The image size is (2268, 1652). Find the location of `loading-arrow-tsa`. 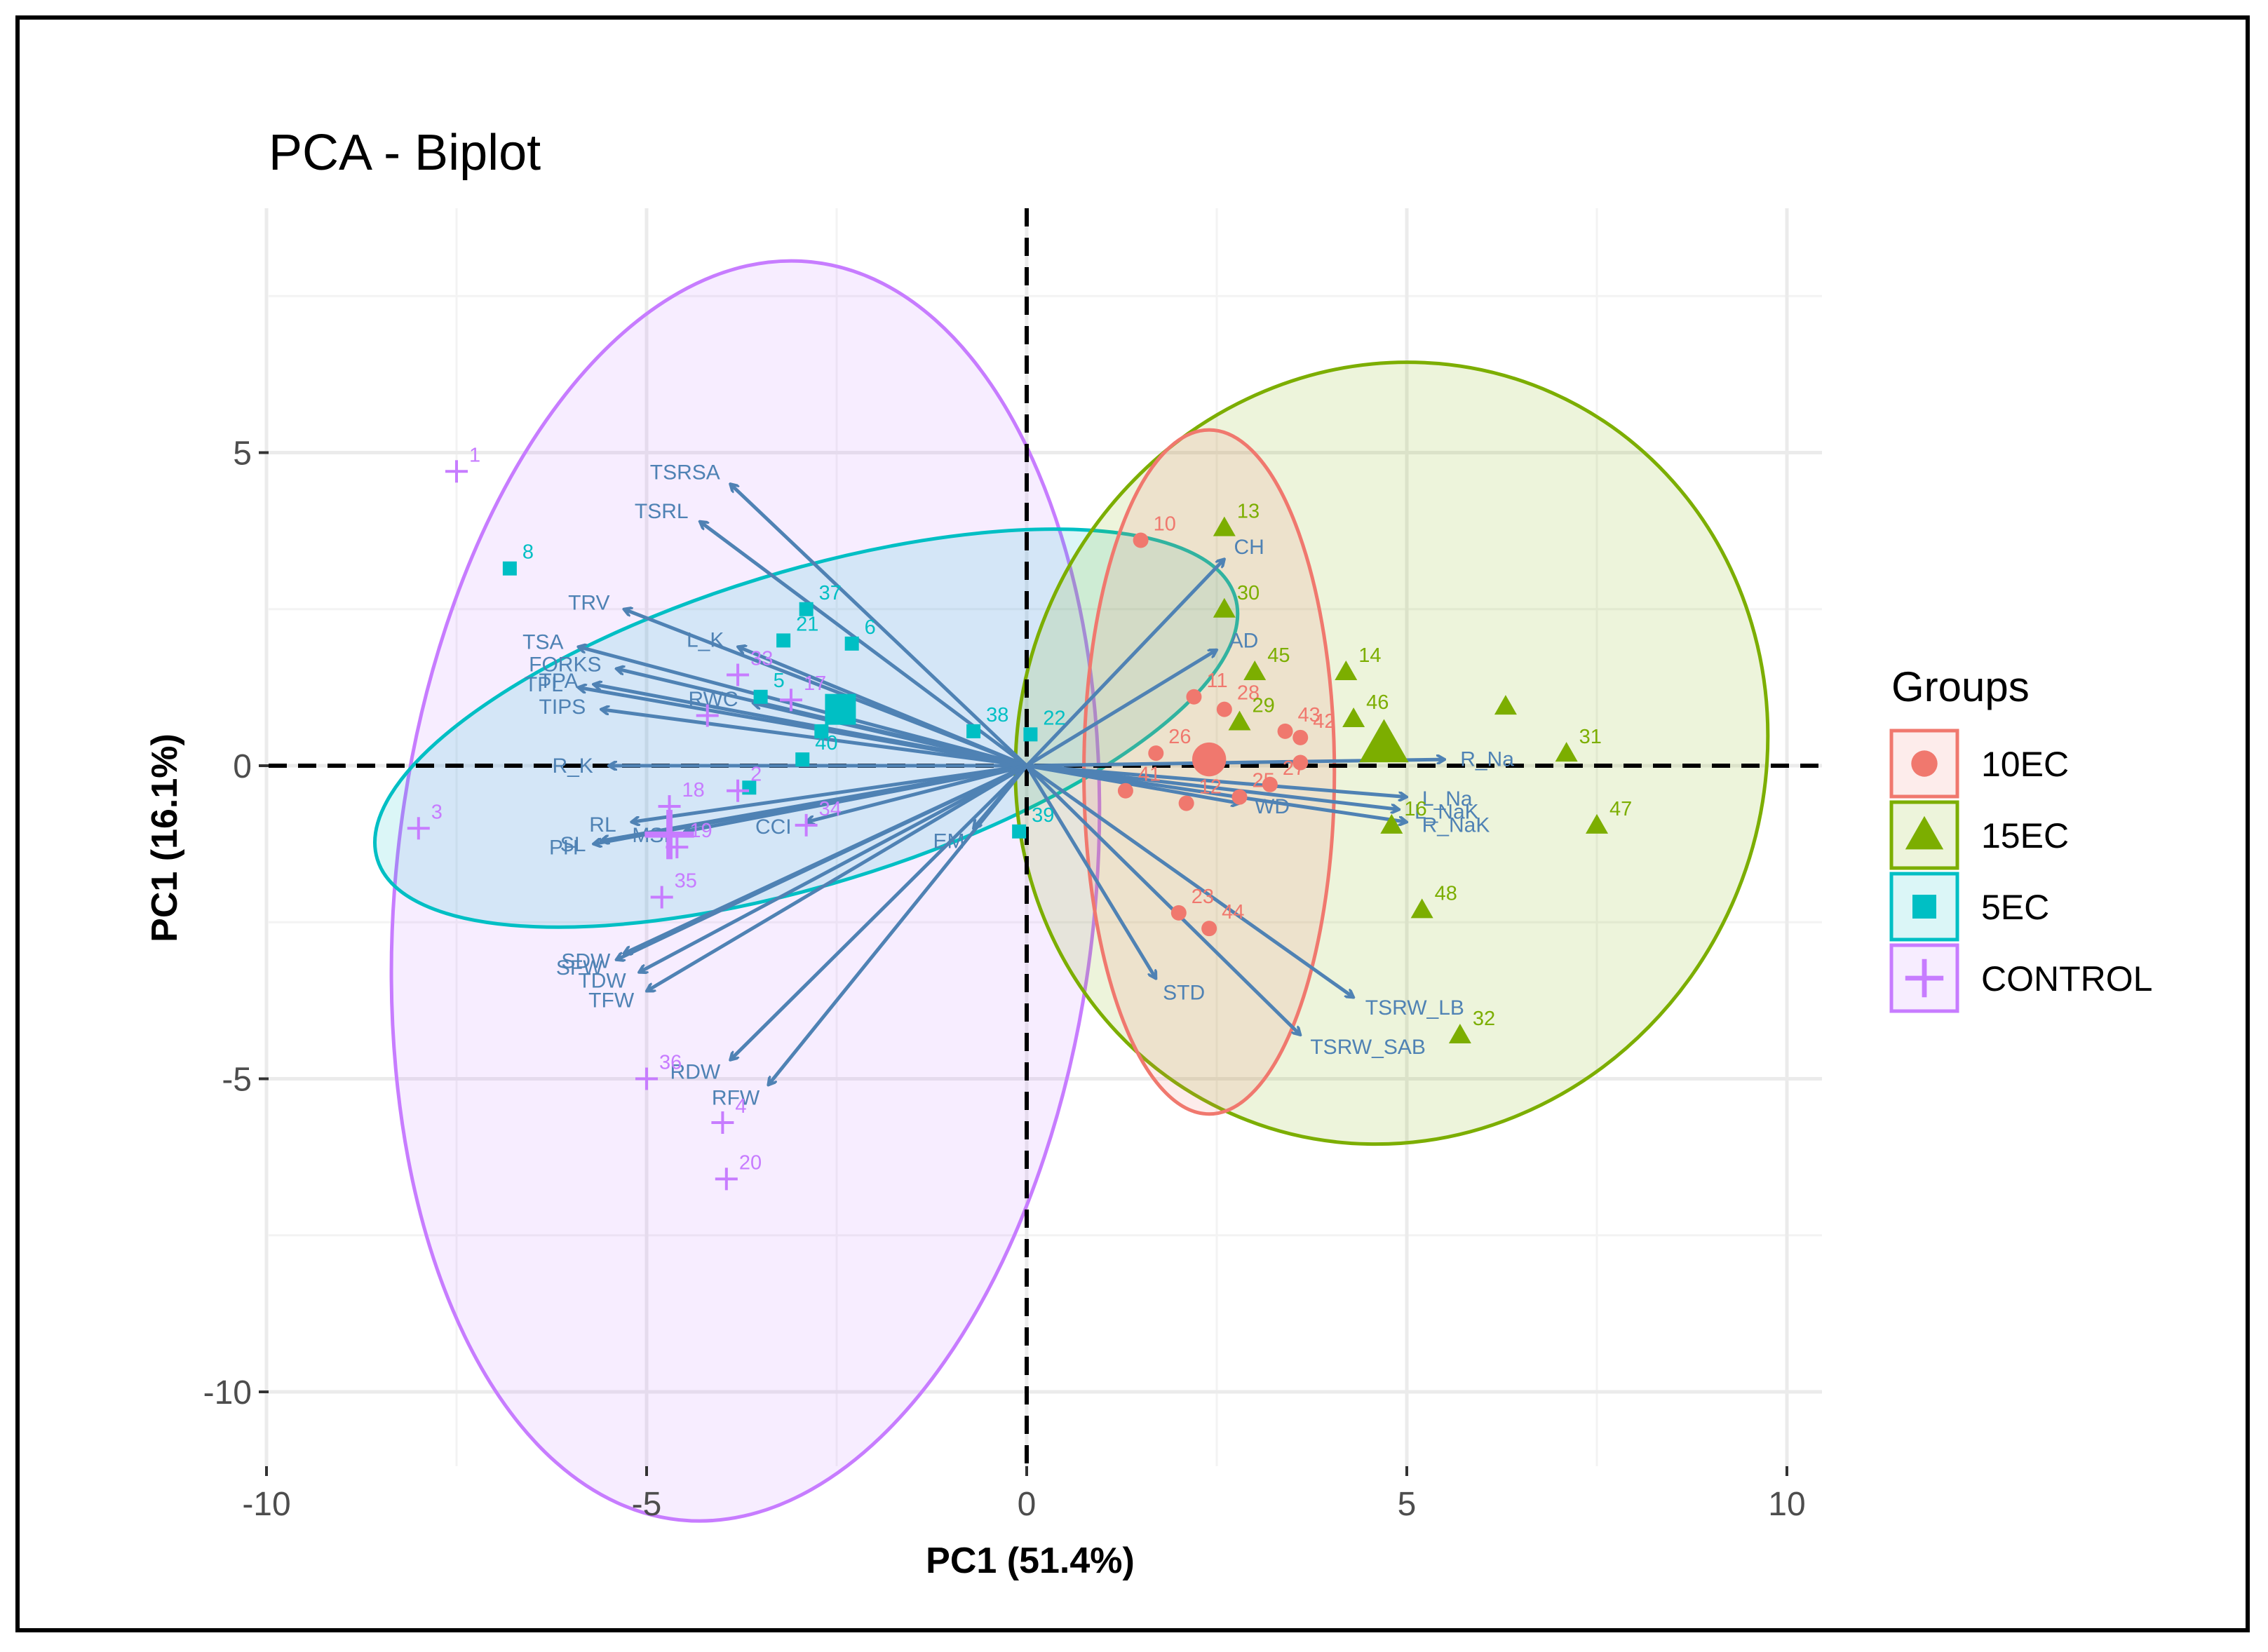

loading-arrow-tsa is located at coordinates (802, 707).